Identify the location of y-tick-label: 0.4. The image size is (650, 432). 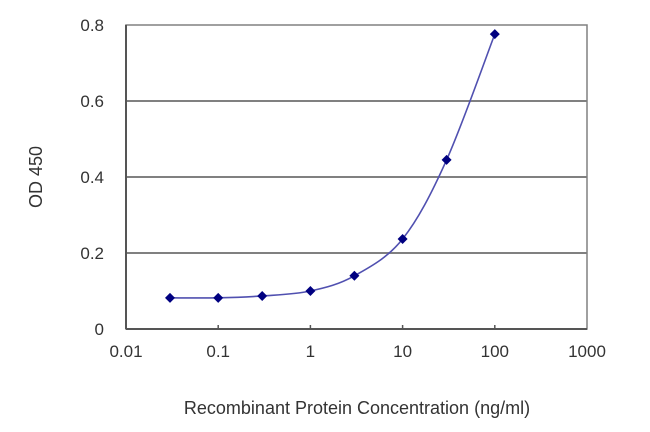
(92, 177).